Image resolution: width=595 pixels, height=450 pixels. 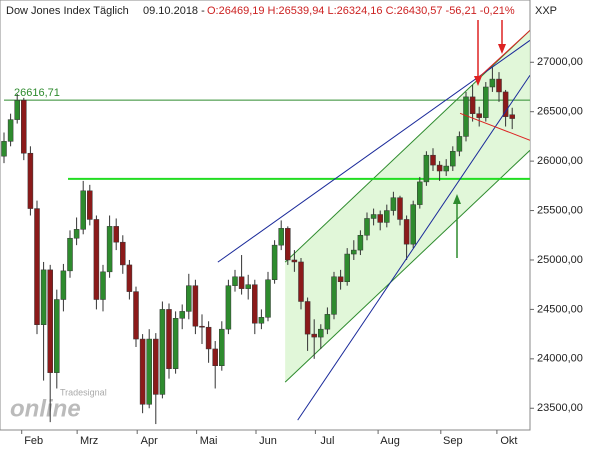 I want to click on x-tick-label: Aug, so click(x=390, y=441).